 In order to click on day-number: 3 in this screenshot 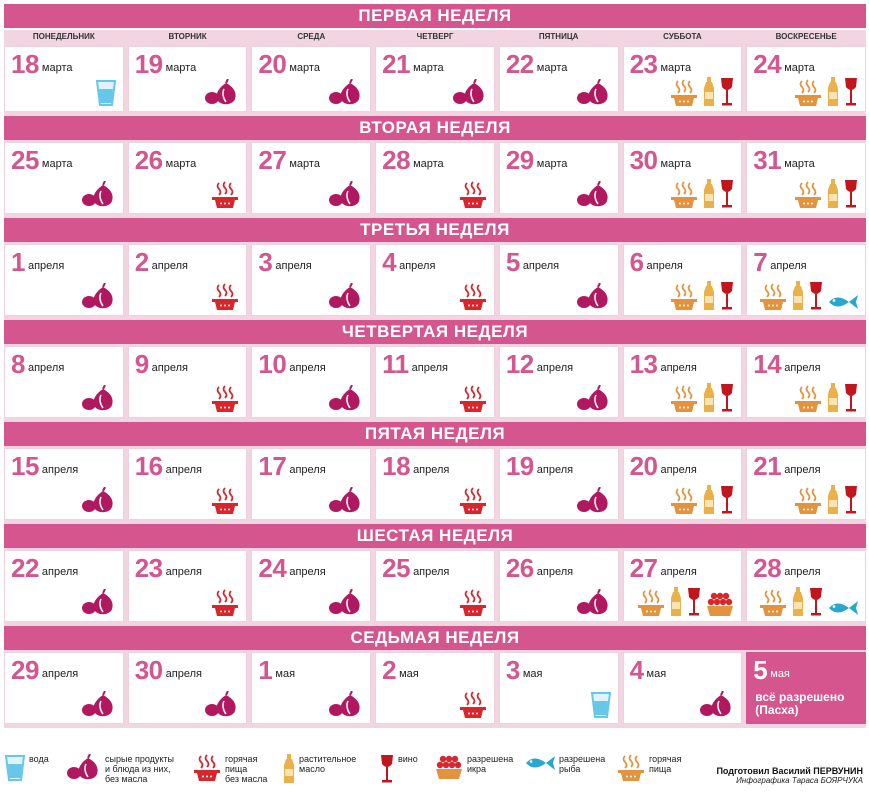, I will do `click(265, 262)`.